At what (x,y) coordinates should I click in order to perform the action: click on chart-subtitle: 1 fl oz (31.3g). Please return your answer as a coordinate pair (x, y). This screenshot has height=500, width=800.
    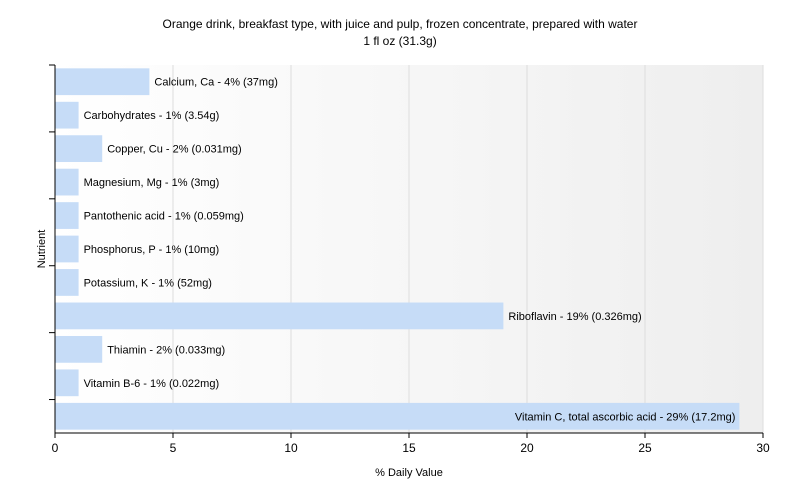
    Looking at the image, I should click on (399, 41).